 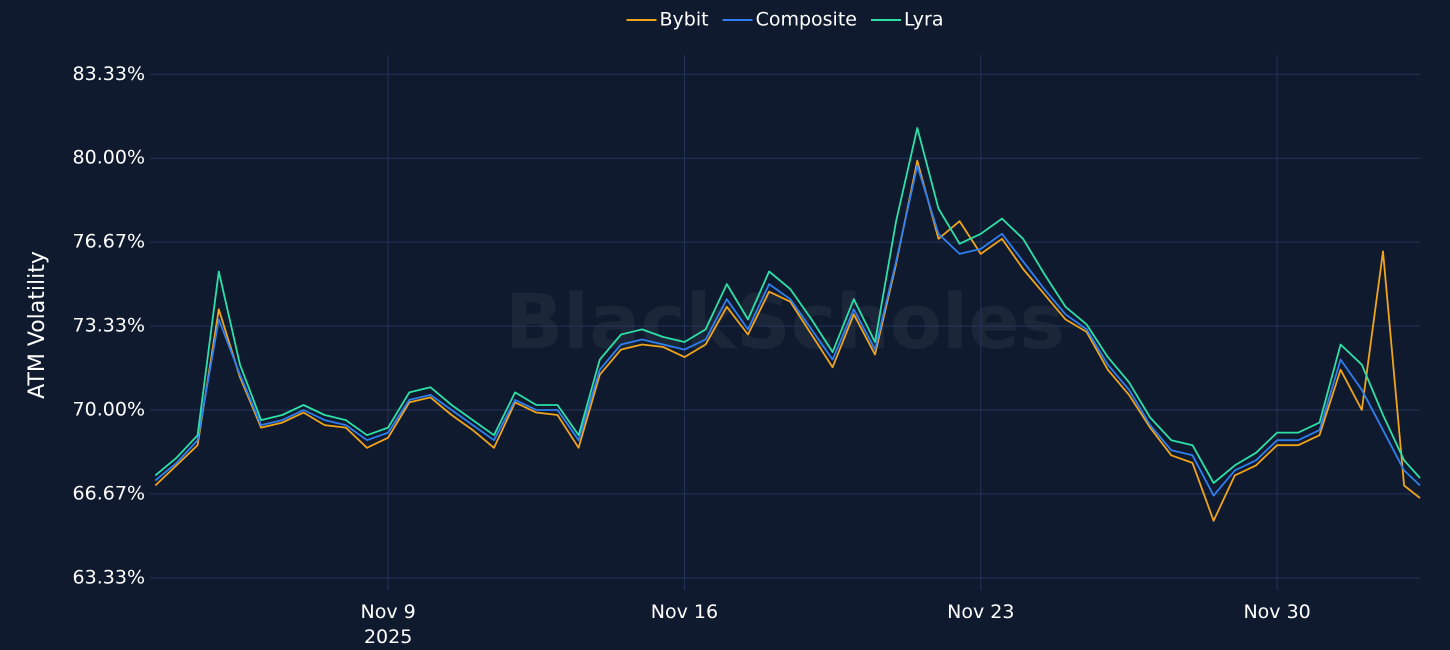 I want to click on y-tick-label: 70.00%, so click(x=109, y=409).